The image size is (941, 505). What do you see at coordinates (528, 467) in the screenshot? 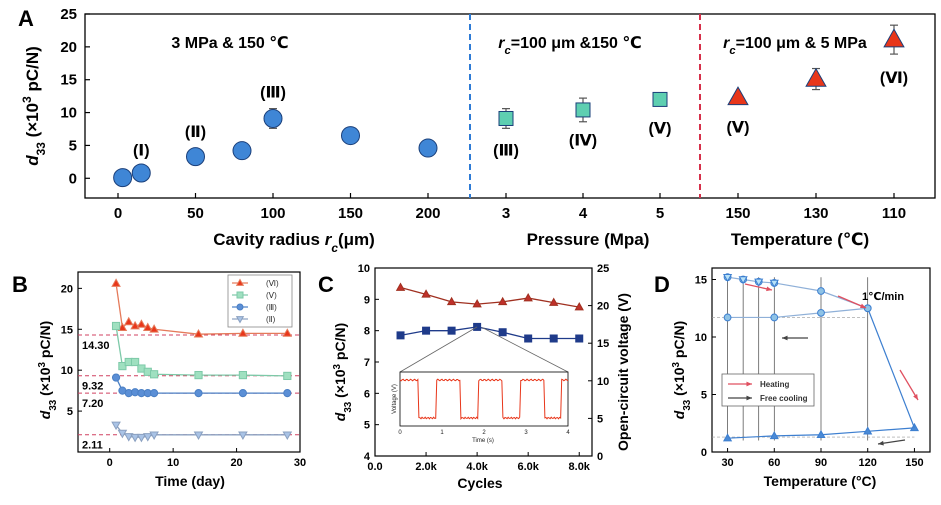
I see `panel-c-xtick-label: 6.0k` at bounding box center [528, 467].